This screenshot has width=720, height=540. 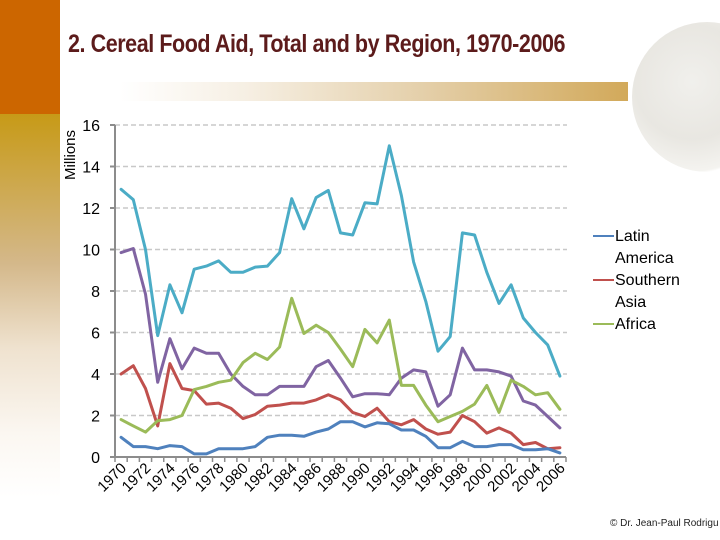 What do you see at coordinates (95, 458) in the screenshot?
I see `y-tick-label: 0` at bounding box center [95, 458].